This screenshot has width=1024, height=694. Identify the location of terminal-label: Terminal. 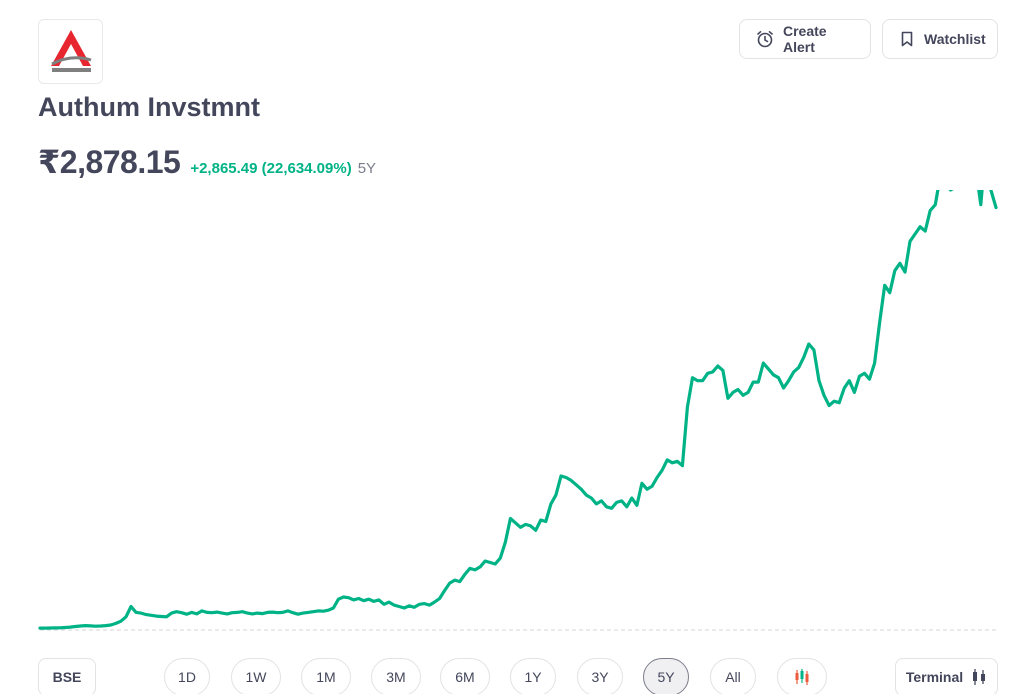
(934, 677).